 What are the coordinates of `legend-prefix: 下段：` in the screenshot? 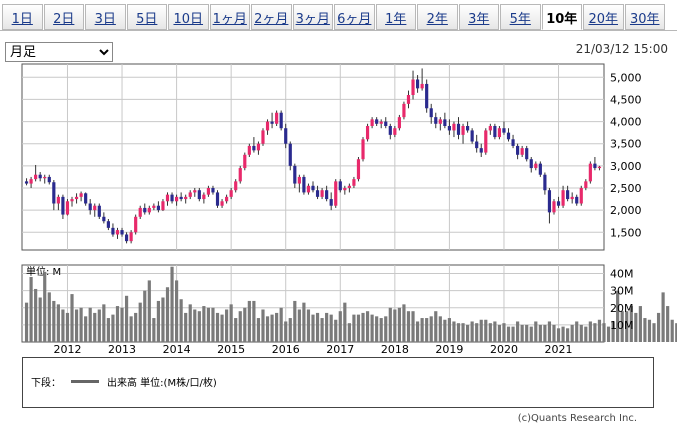 It's located at (46, 383).